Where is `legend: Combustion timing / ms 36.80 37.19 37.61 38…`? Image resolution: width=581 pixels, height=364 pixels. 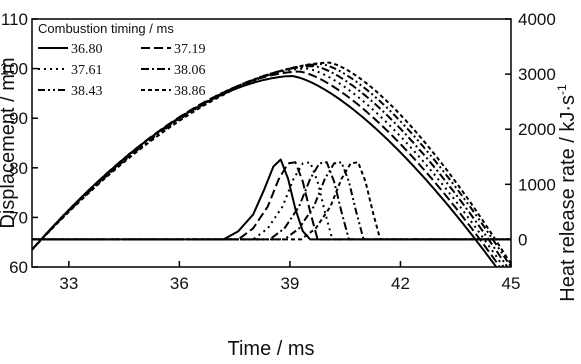 legend: Combustion timing / ms 36.80 37.19 37.61 38… is located at coordinates (122, 60).